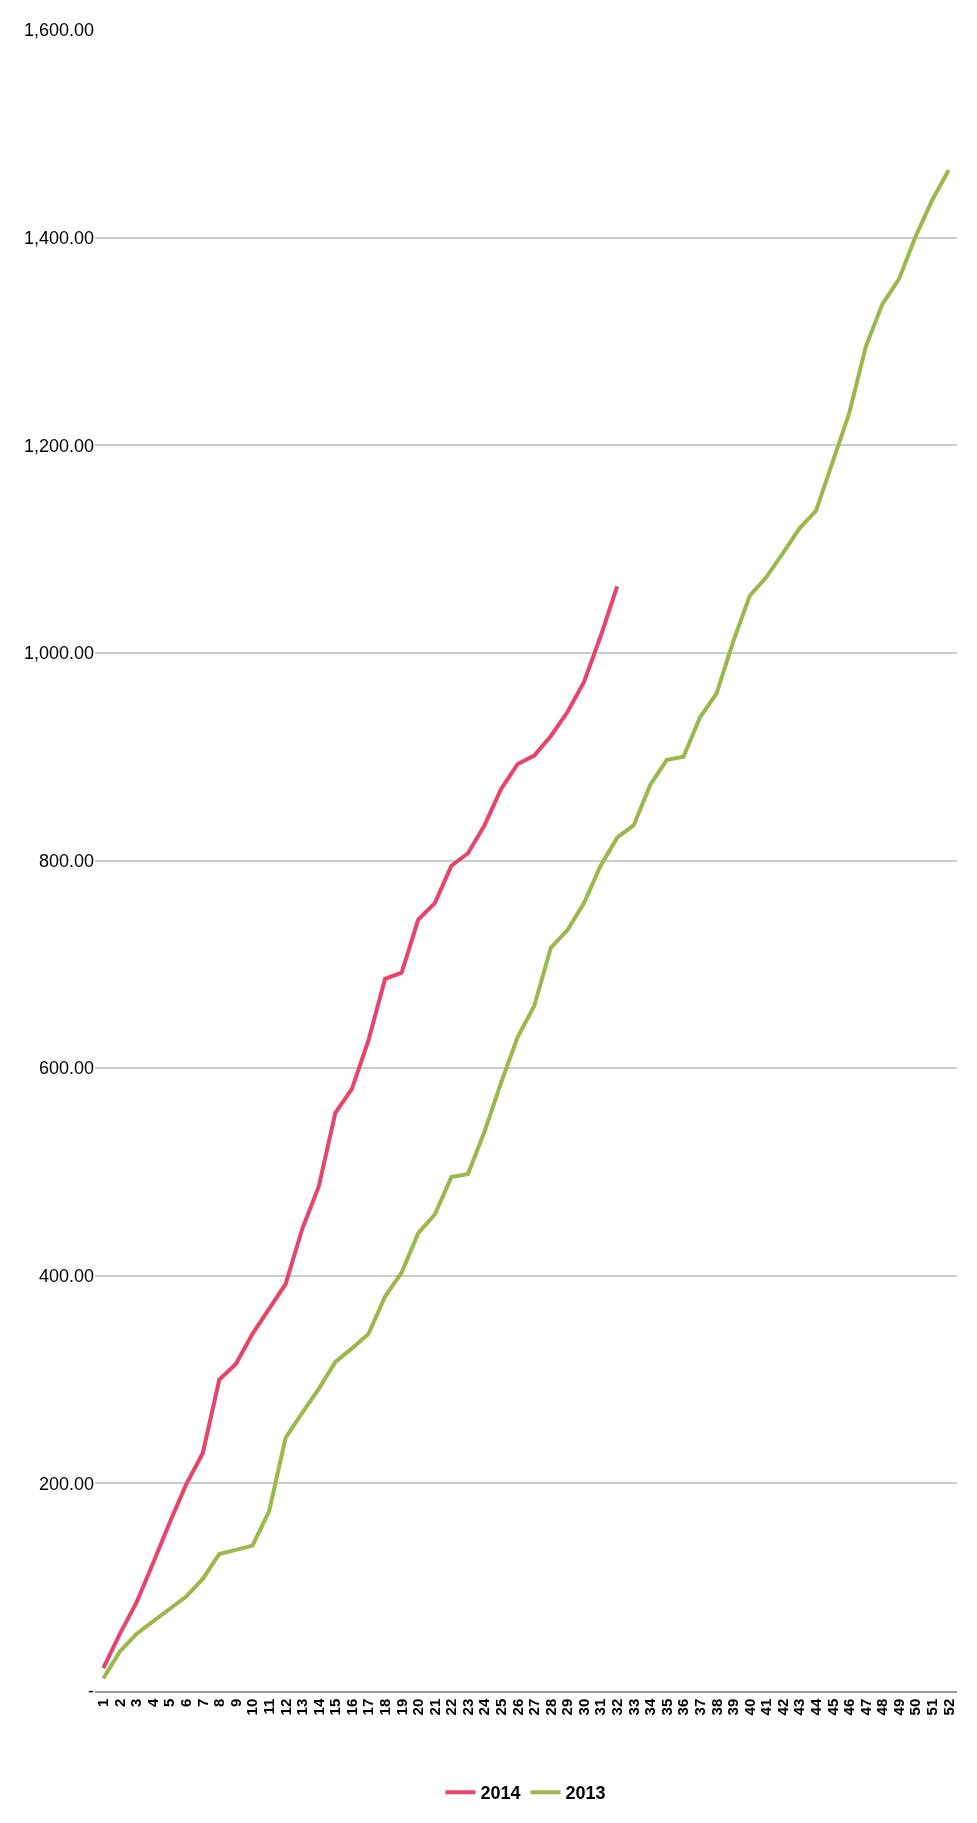  What do you see at coordinates (368, 1707) in the screenshot?
I see `x-tick-label: 17` at bounding box center [368, 1707].